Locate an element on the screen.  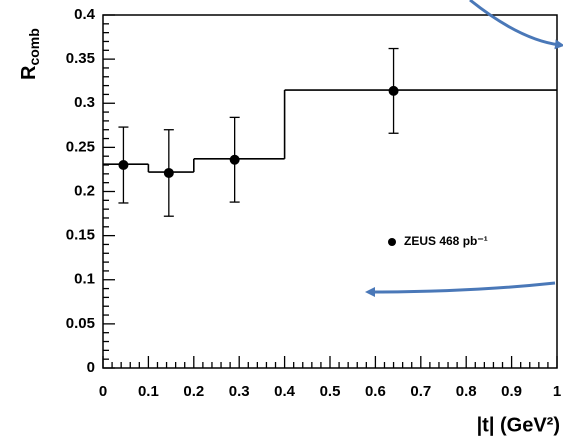
x-tick-label: 0.2 is located at coordinates (193, 391).